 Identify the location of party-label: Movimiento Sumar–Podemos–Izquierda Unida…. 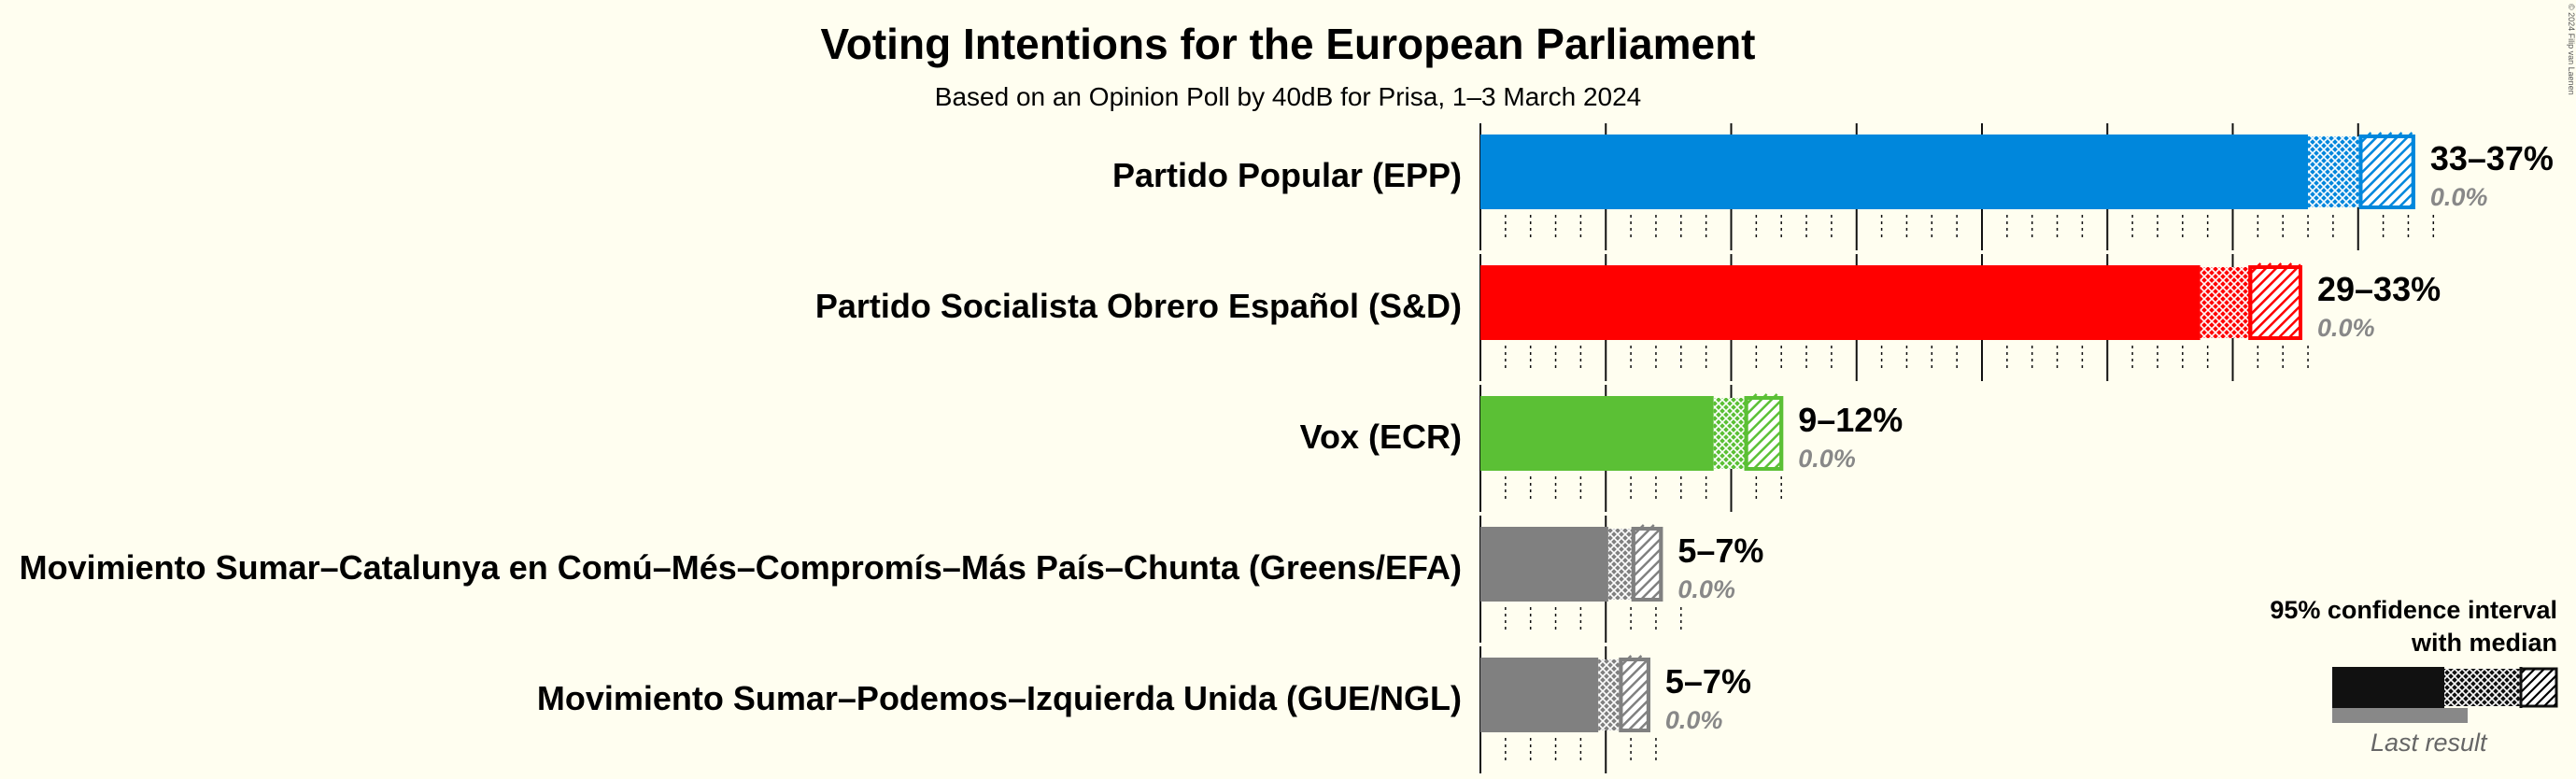
(1000, 698).